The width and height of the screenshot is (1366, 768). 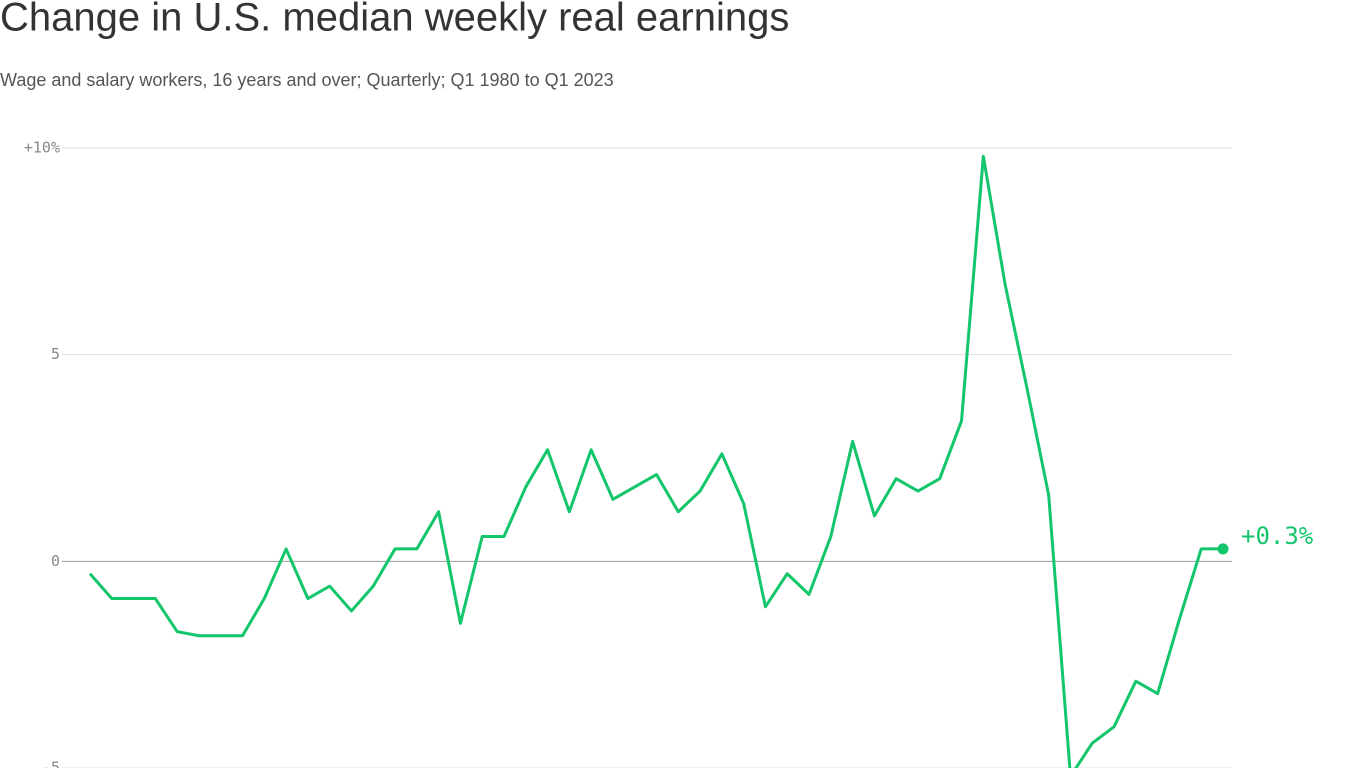 I want to click on y-tick-label: +10%, so click(x=42, y=148).